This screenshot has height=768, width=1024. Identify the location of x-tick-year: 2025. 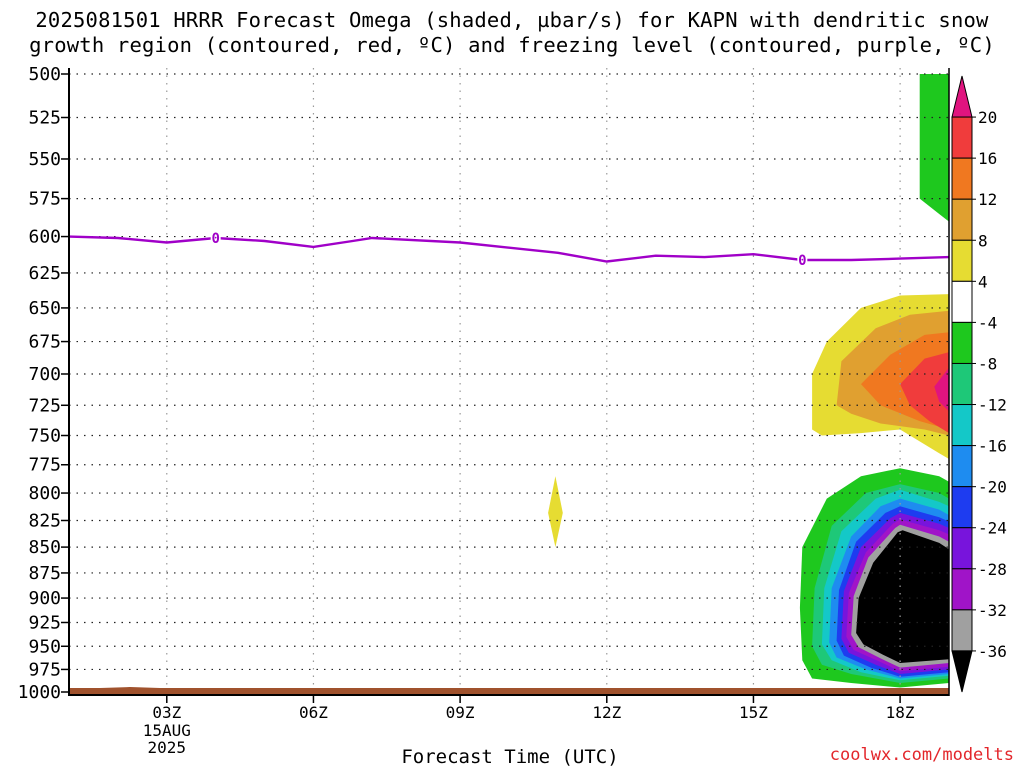
(167, 747).